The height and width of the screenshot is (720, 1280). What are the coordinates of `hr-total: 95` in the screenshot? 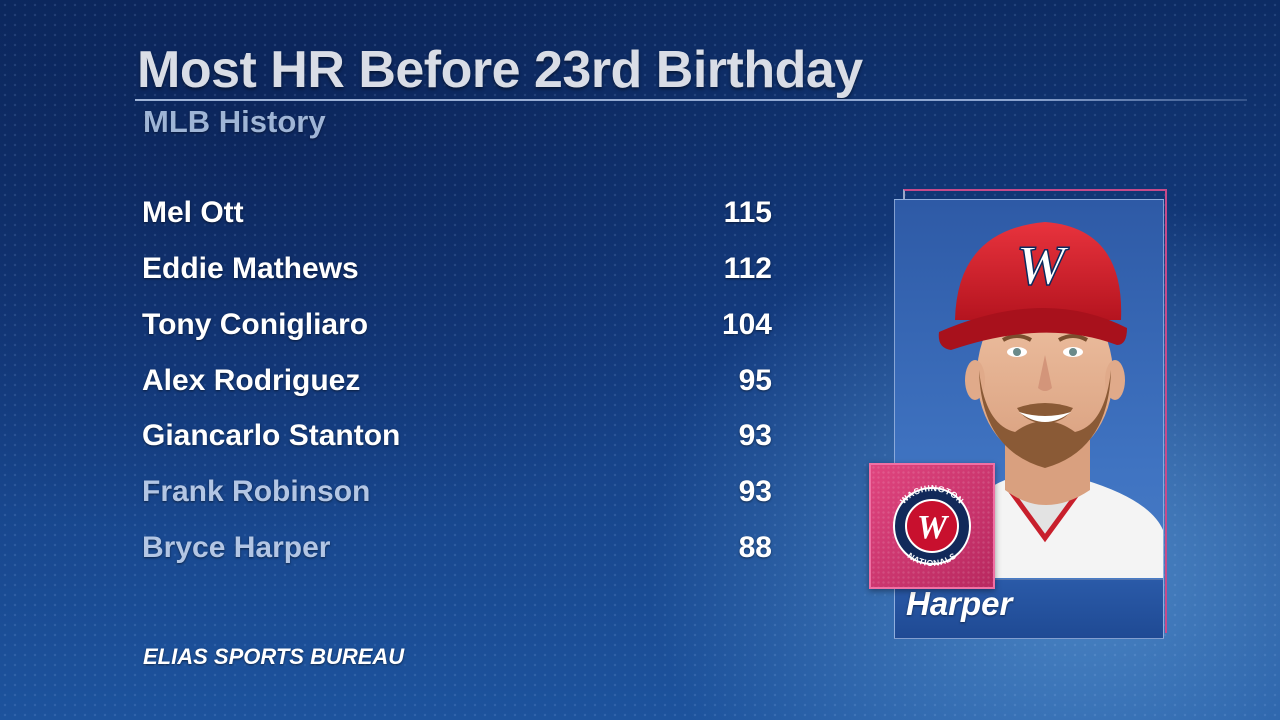 It's located at (755, 380).